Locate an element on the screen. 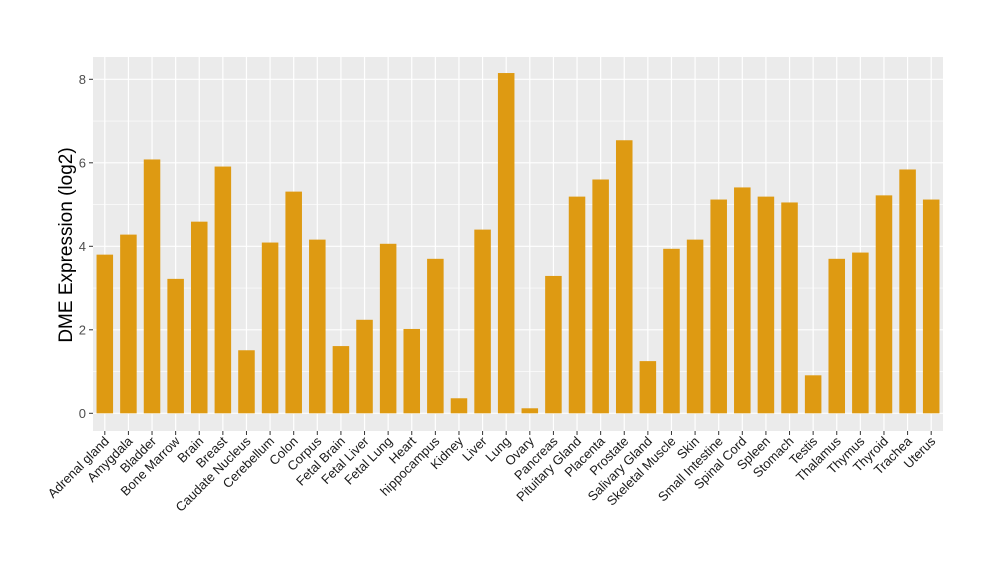 The image size is (1000, 580). bar-corpus is located at coordinates (317, 326).